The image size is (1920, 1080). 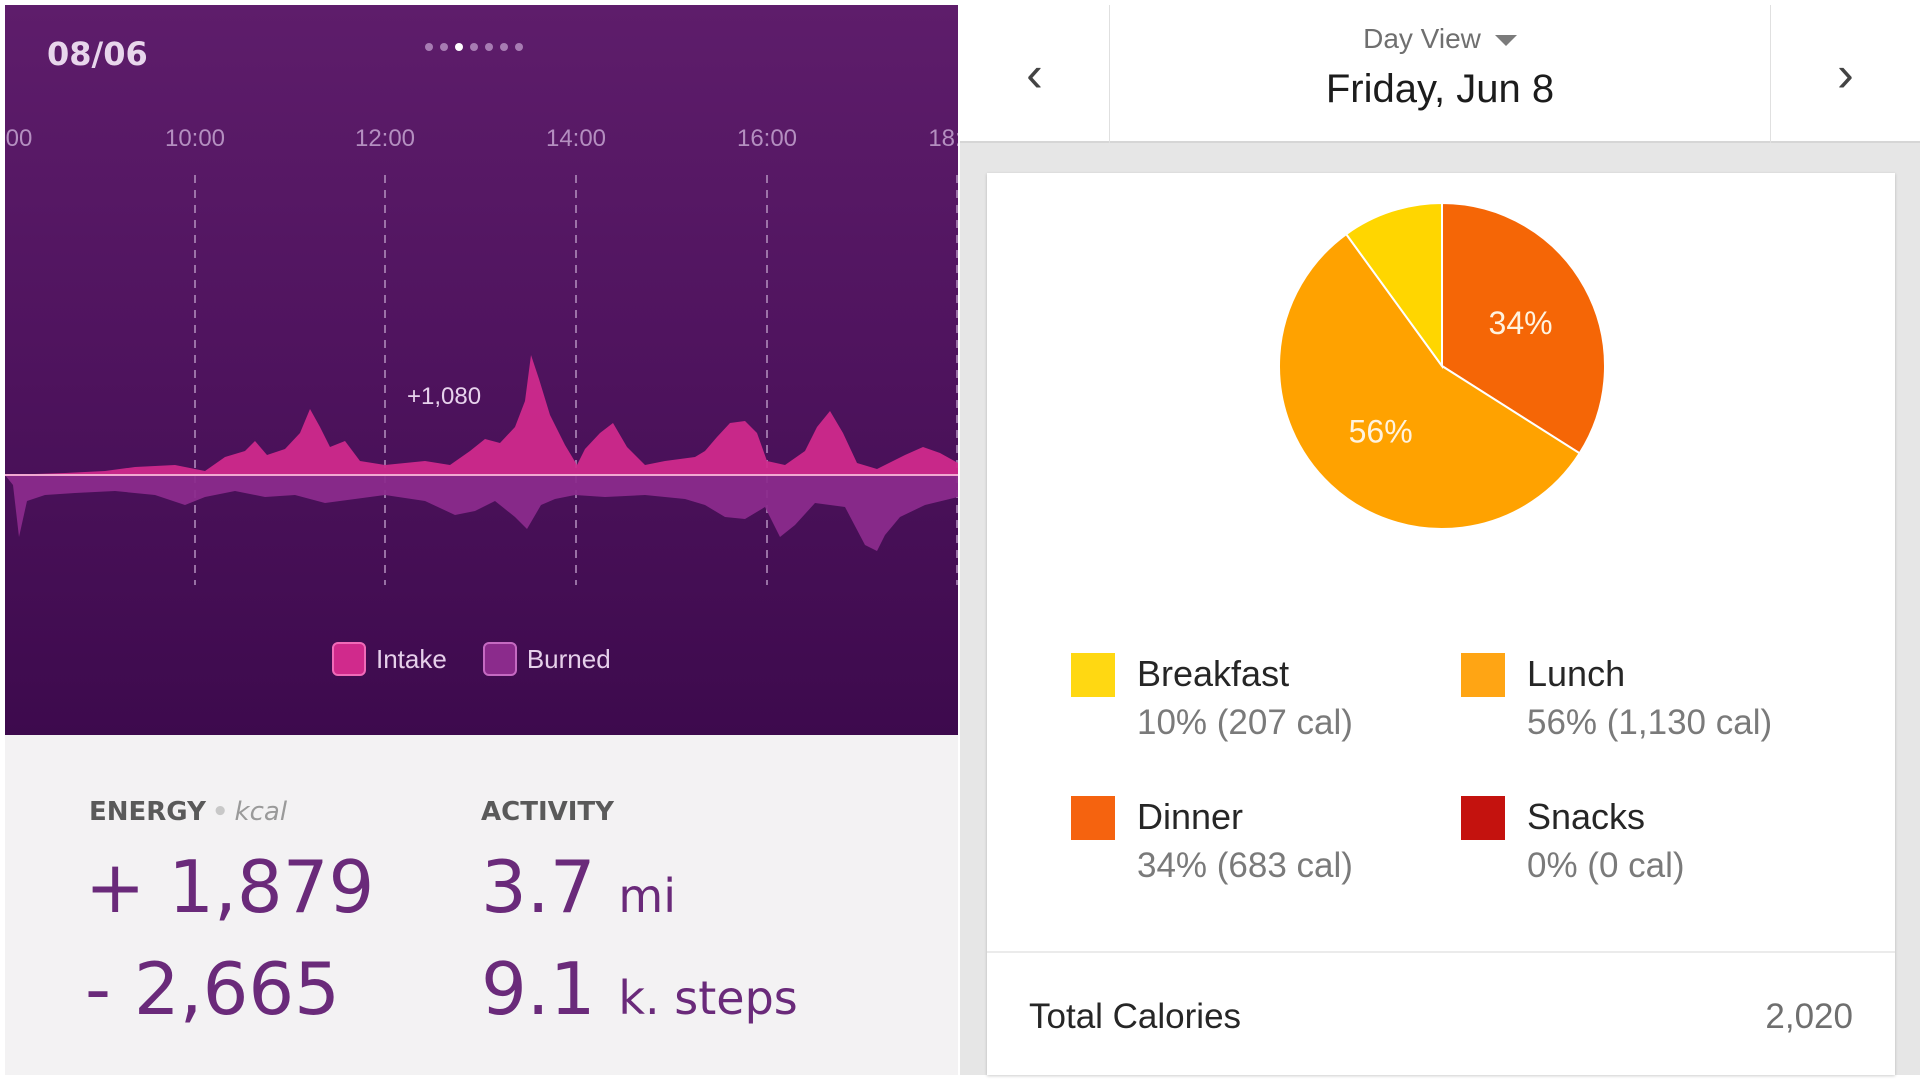 What do you see at coordinates (1606, 865) in the screenshot?
I see `meal-value: 0% (0 cal)` at bounding box center [1606, 865].